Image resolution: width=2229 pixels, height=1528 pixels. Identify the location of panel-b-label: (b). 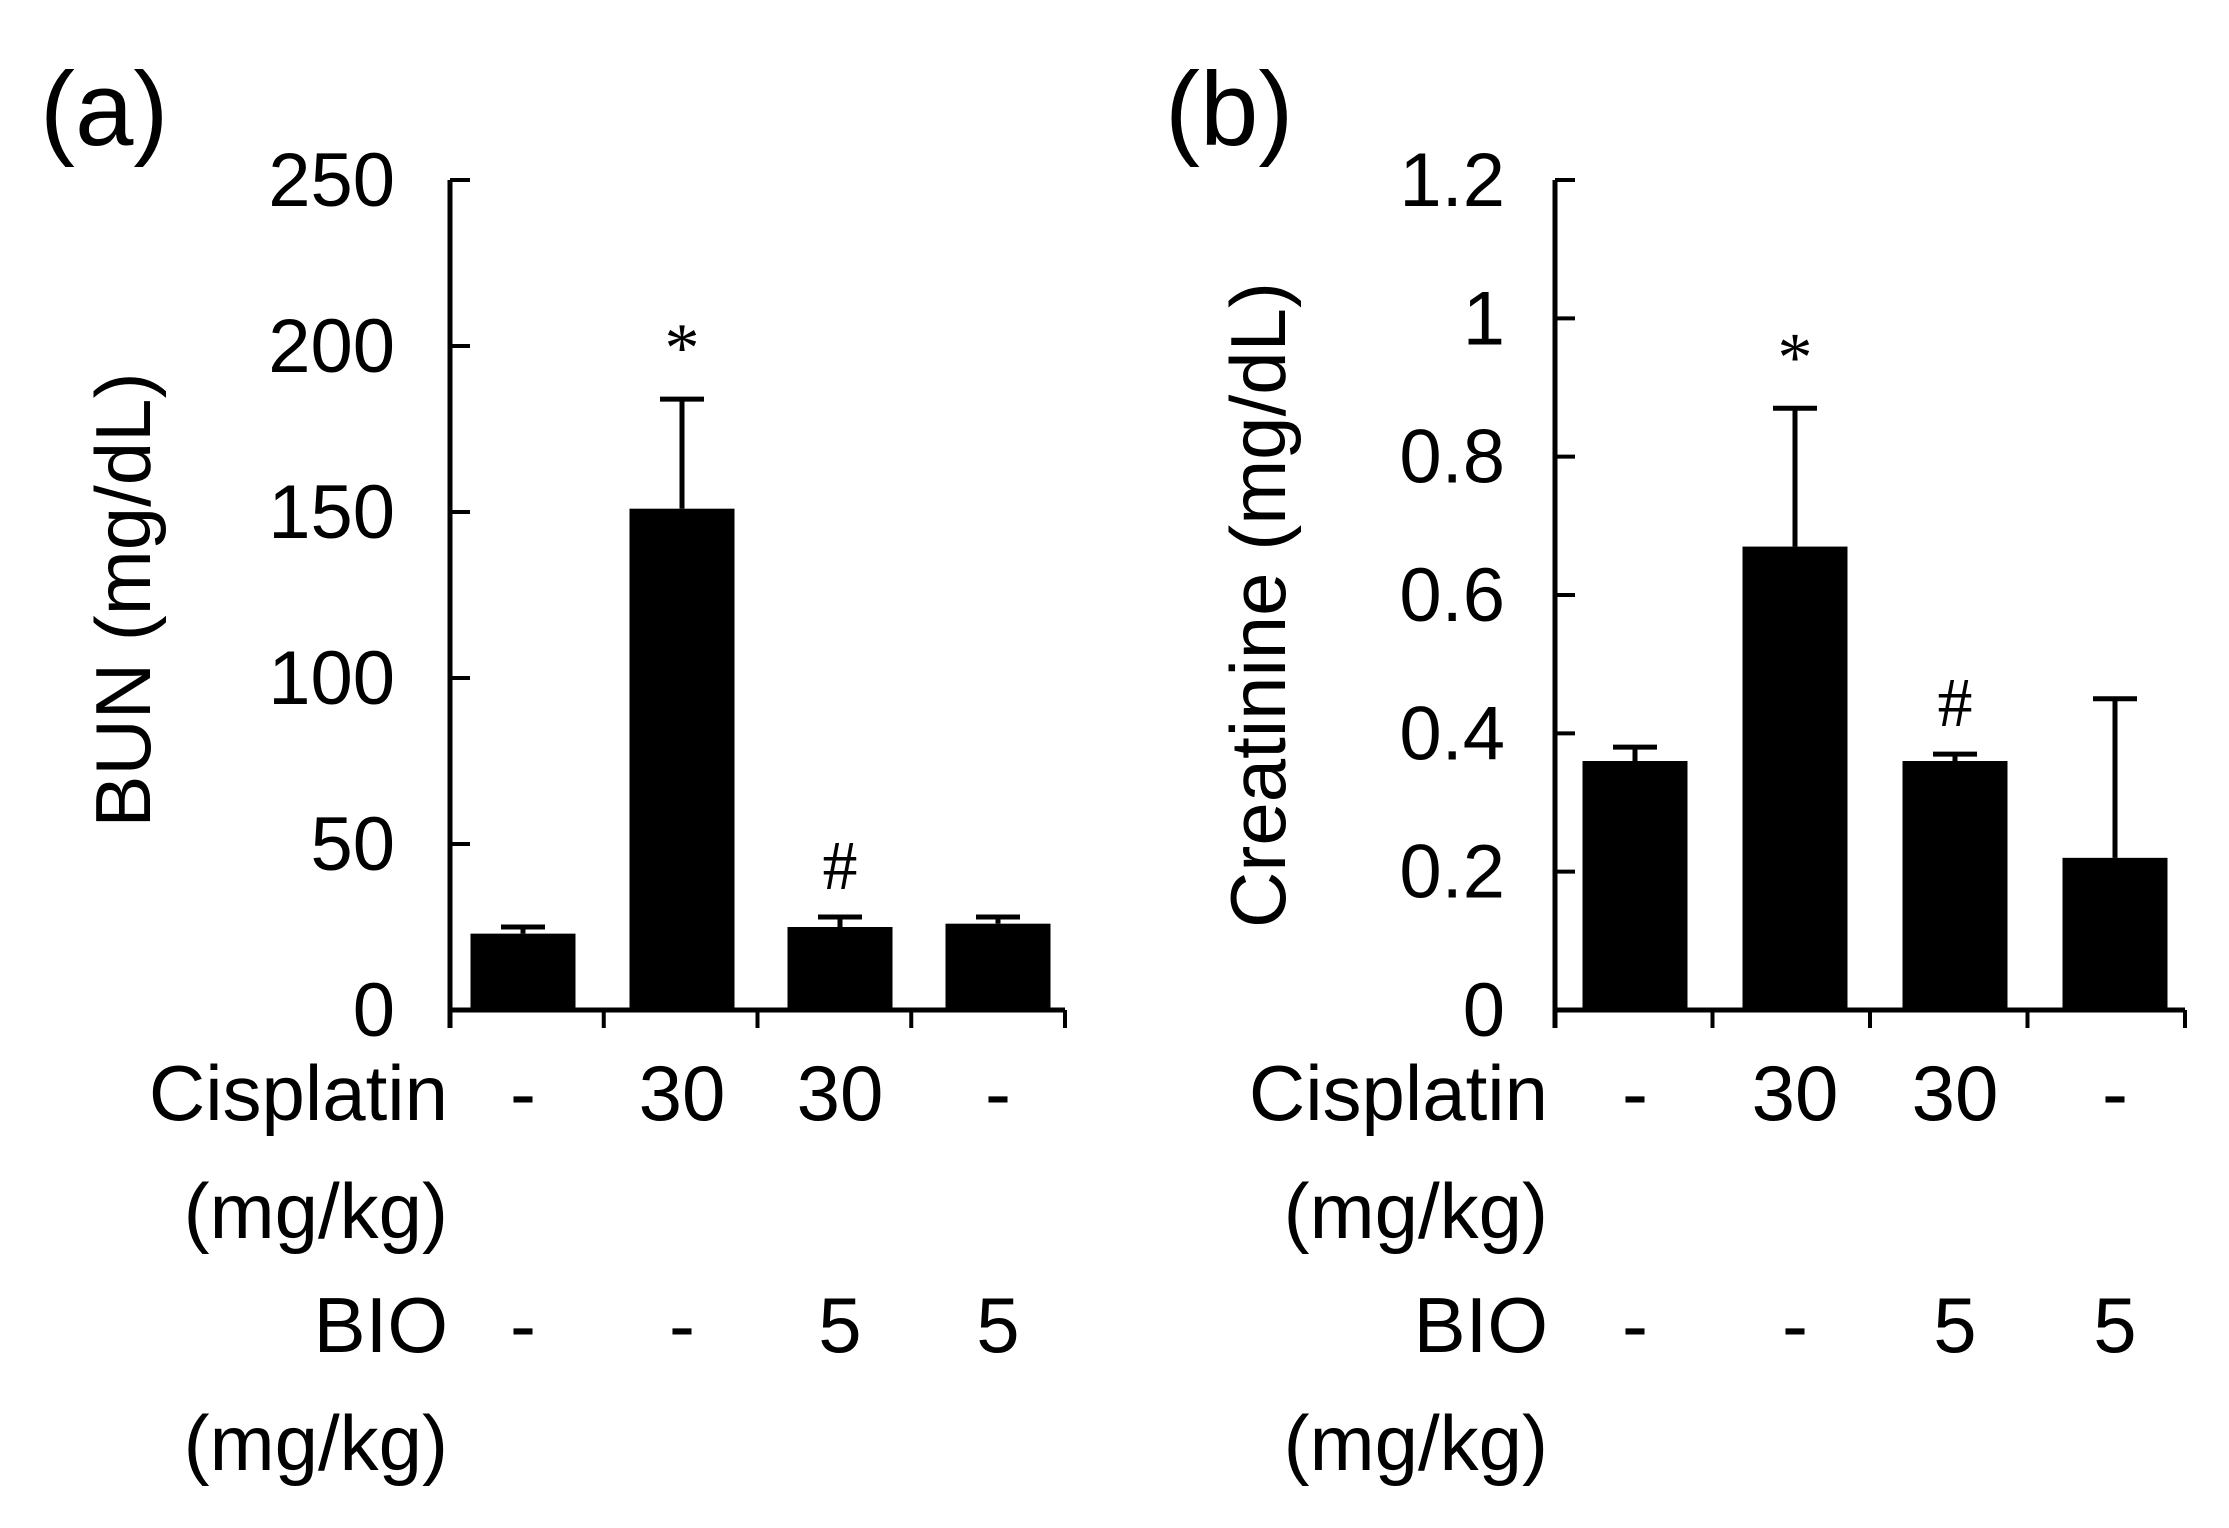
(1229, 109).